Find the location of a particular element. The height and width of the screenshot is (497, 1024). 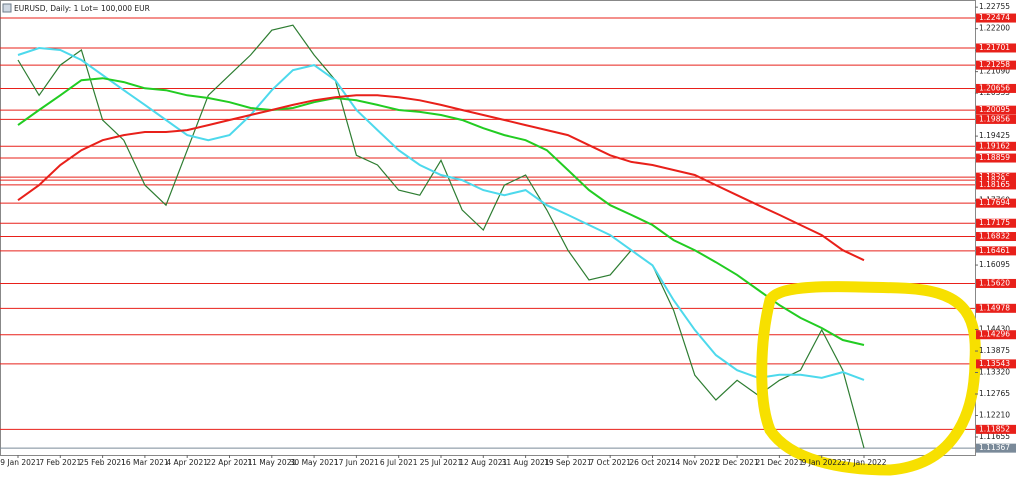

y-tick-label: 1.16095 is located at coordinates (994, 264).